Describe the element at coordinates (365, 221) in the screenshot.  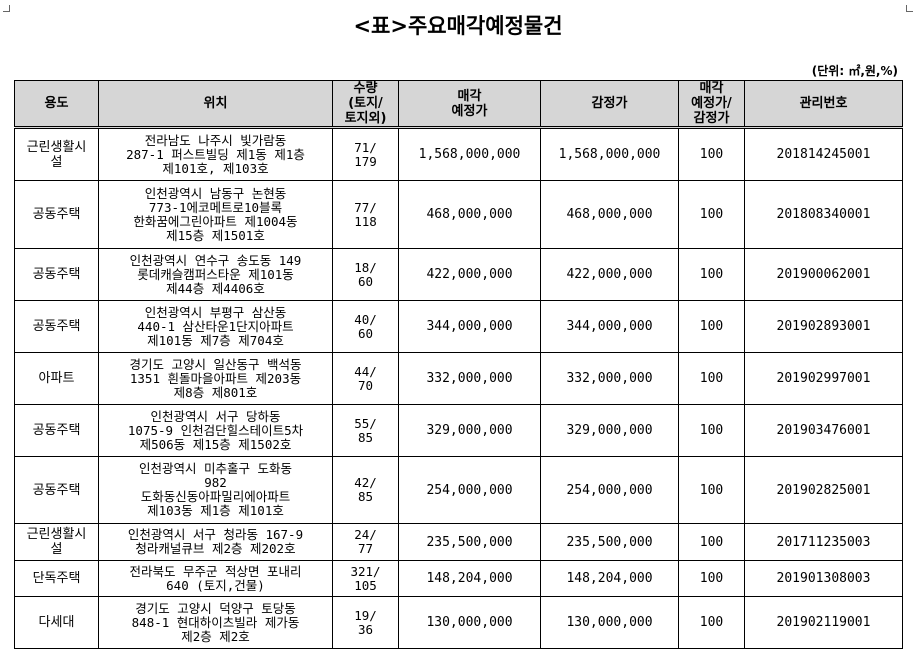
I see `text-line: 118` at that location.